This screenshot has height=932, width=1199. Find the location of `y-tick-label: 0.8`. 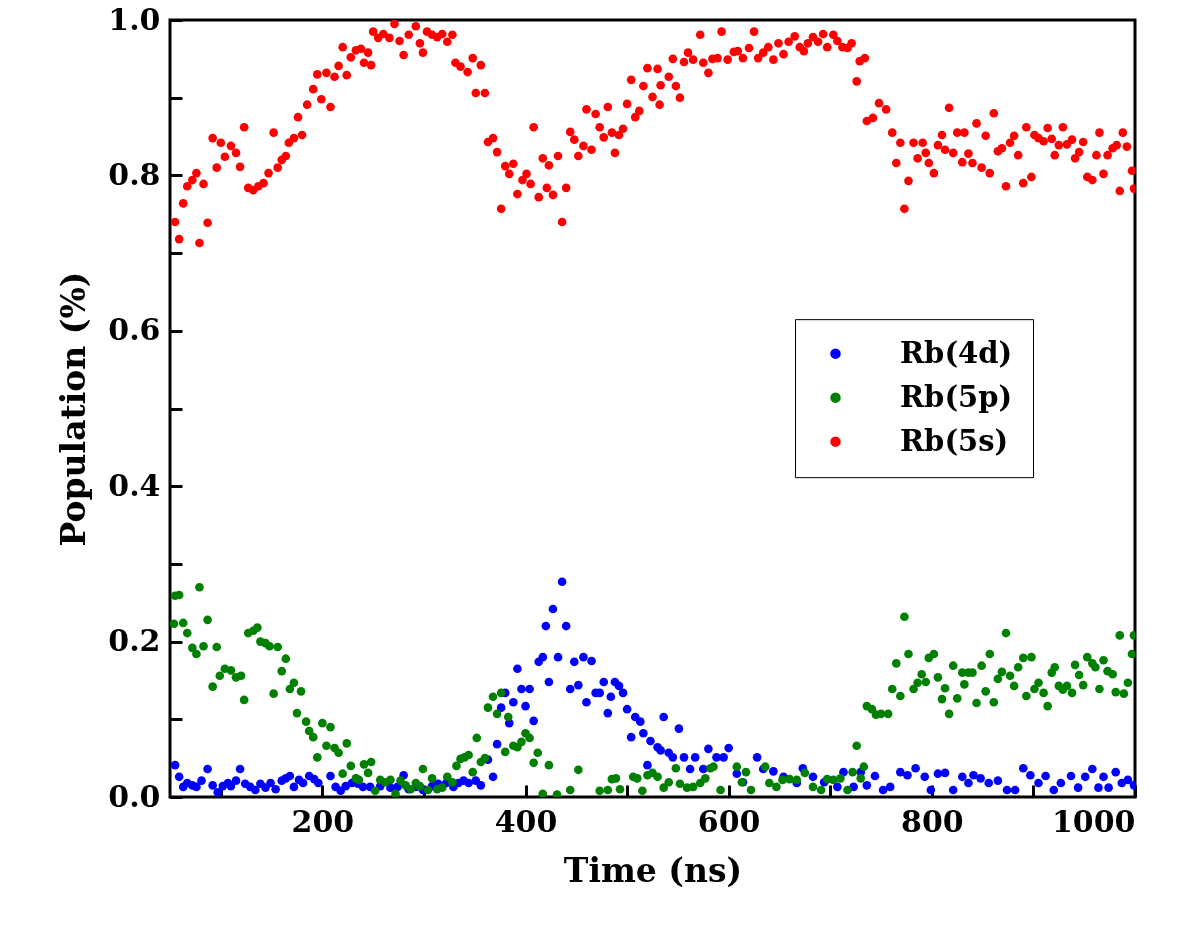

y-tick-label: 0.8 is located at coordinates (134, 174).